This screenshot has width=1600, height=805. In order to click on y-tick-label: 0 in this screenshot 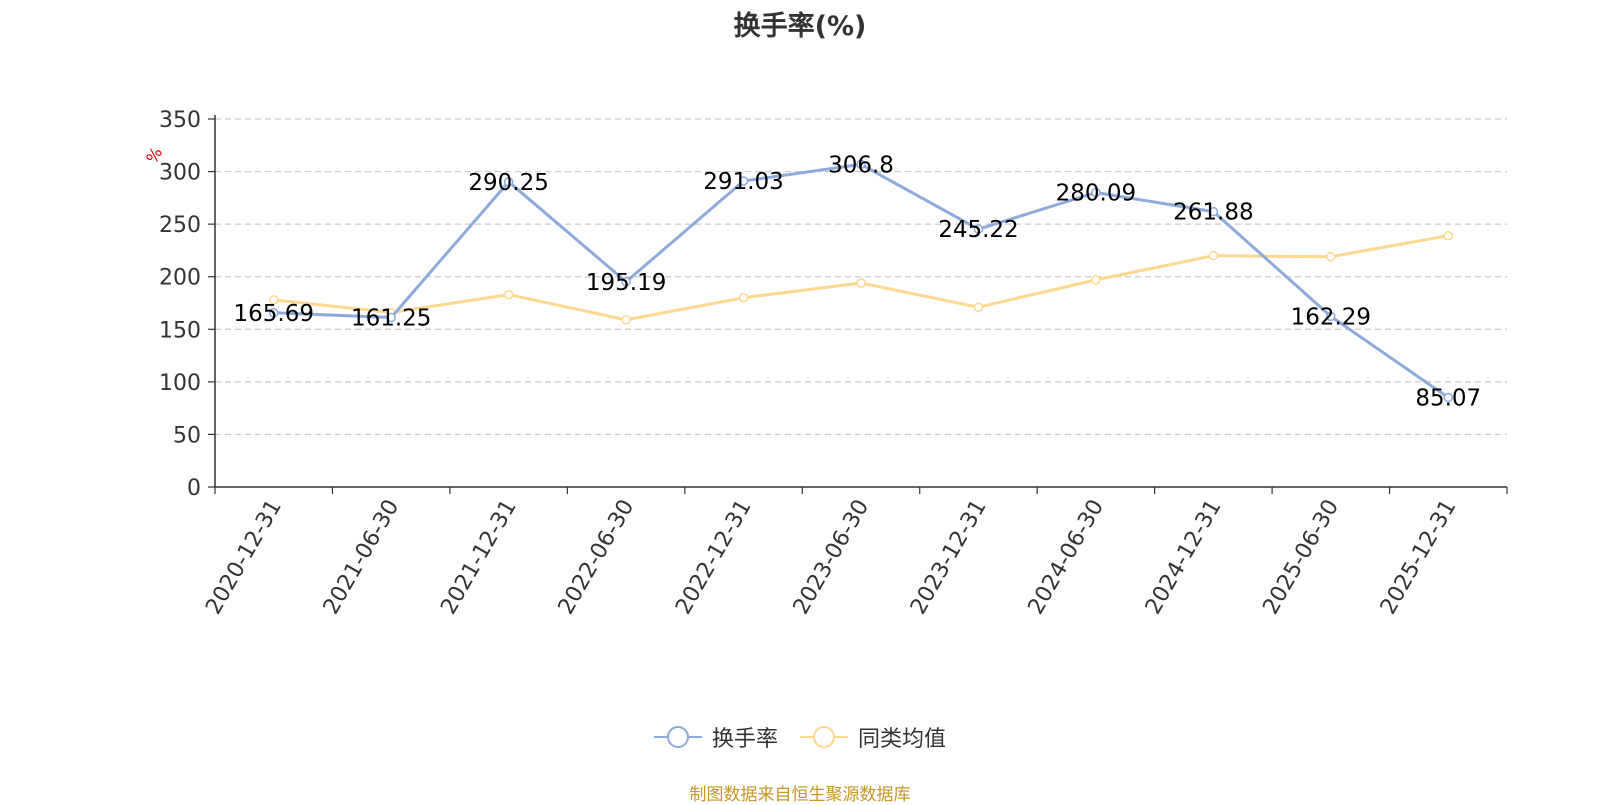, I will do `click(194, 488)`.